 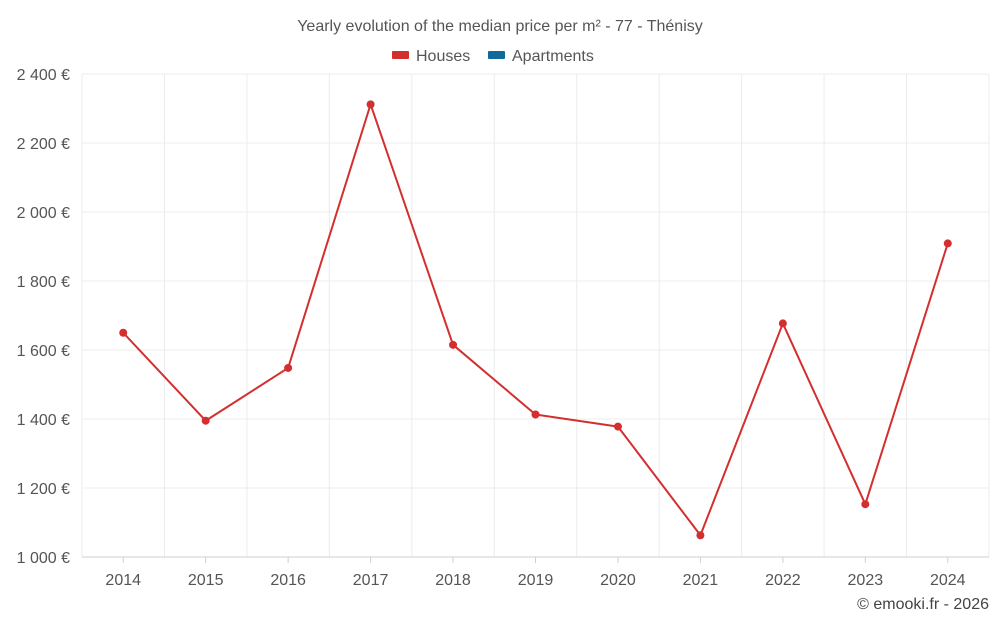 What do you see at coordinates (535, 414) in the screenshot?
I see `data-point-2019` at bounding box center [535, 414].